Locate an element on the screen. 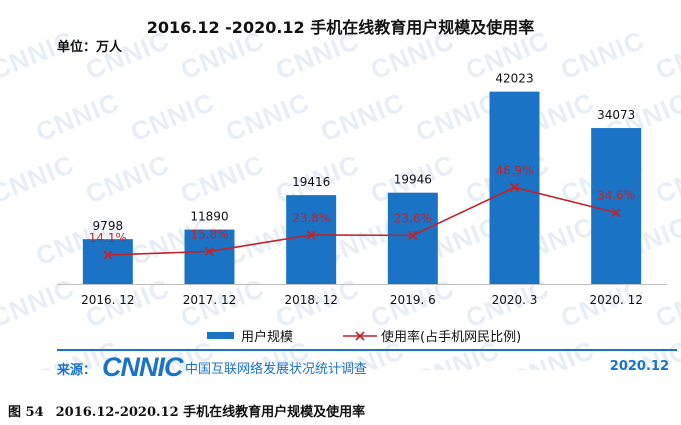 The width and height of the screenshot is (681, 425). legend: 用户规模 使用率(占手机网民比例) is located at coordinates (340, 336).